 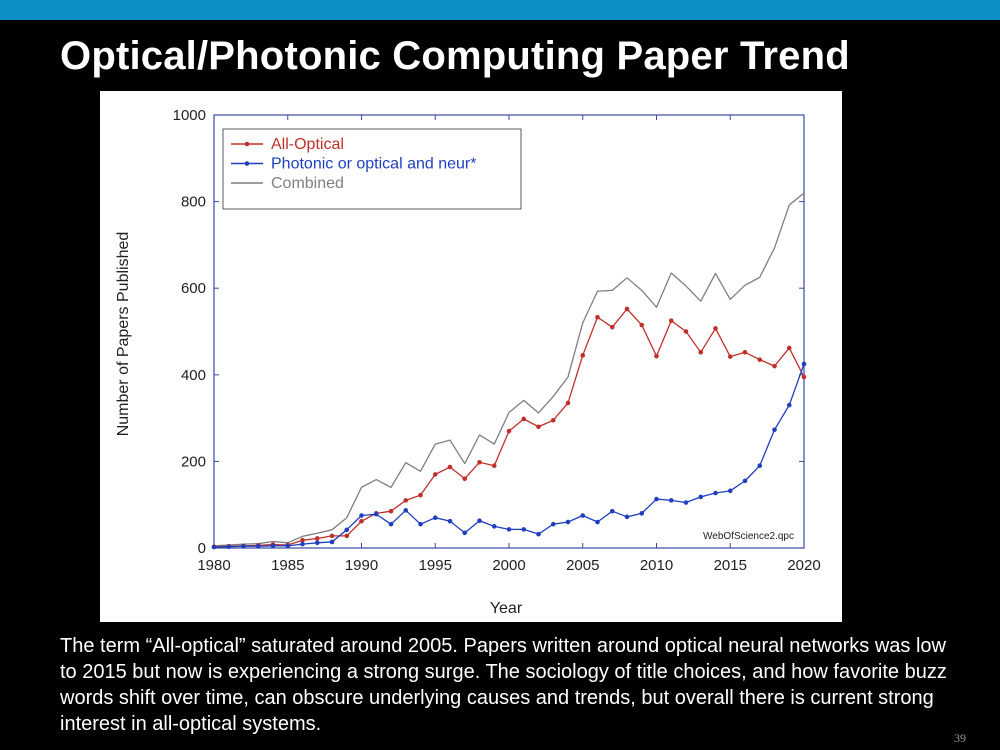 I want to click on legend-box, so click(x=372, y=169).